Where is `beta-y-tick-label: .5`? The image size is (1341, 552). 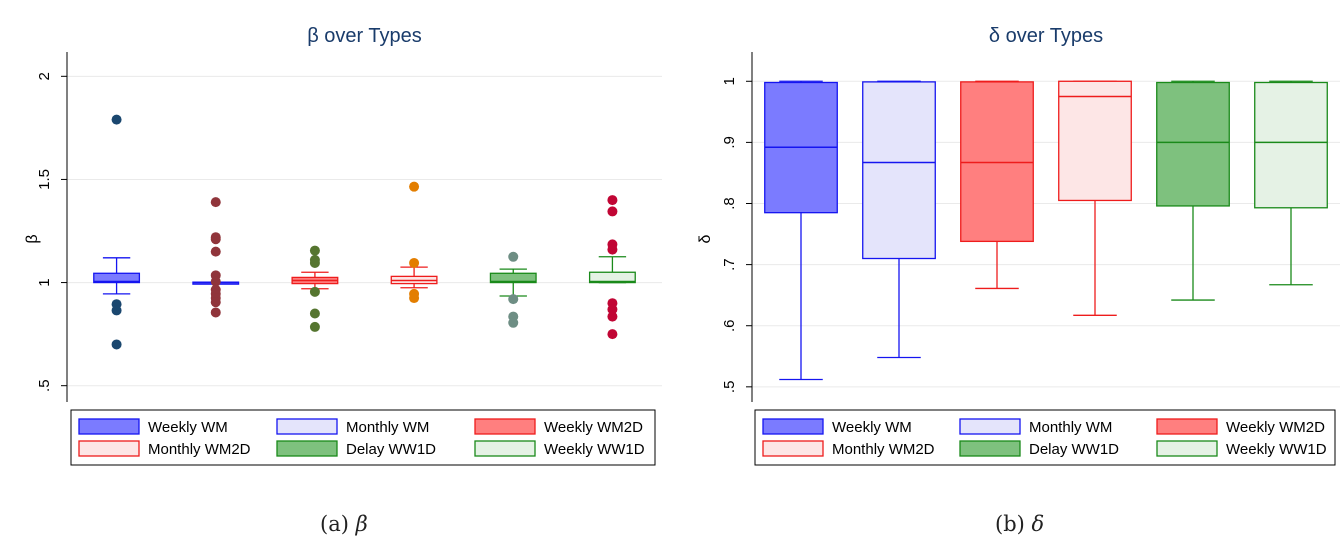 beta-y-tick-label: .5 is located at coordinates (44, 385).